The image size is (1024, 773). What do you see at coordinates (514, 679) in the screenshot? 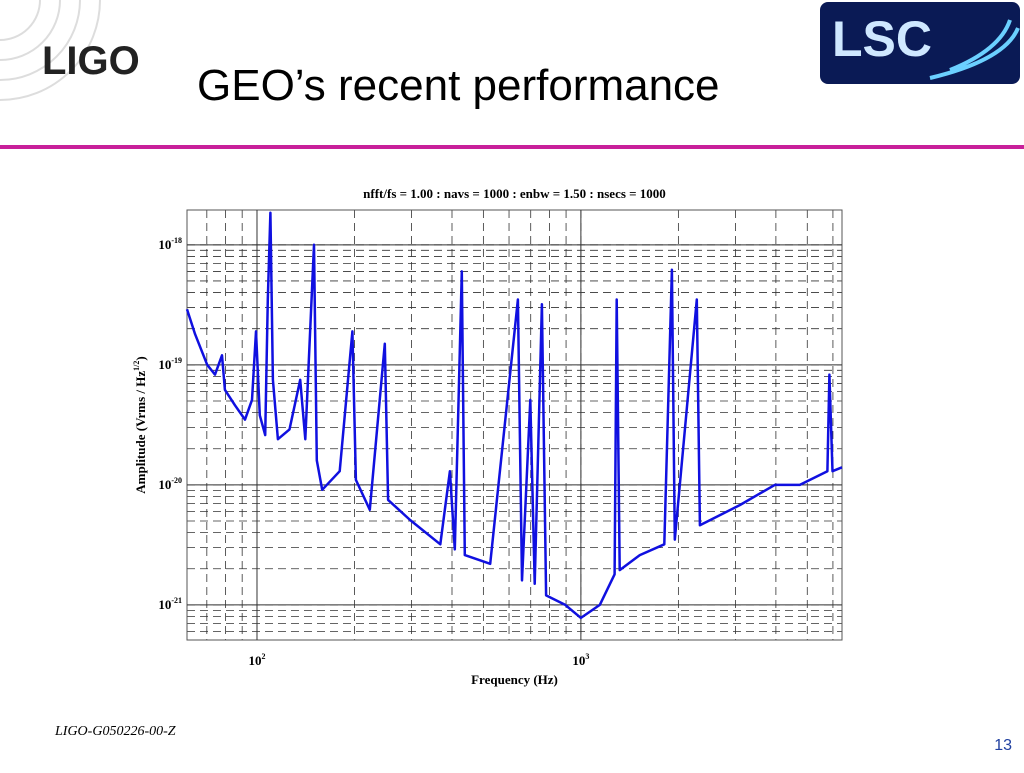
I see `x-axis-label: Frequency (Hz)` at bounding box center [514, 679].